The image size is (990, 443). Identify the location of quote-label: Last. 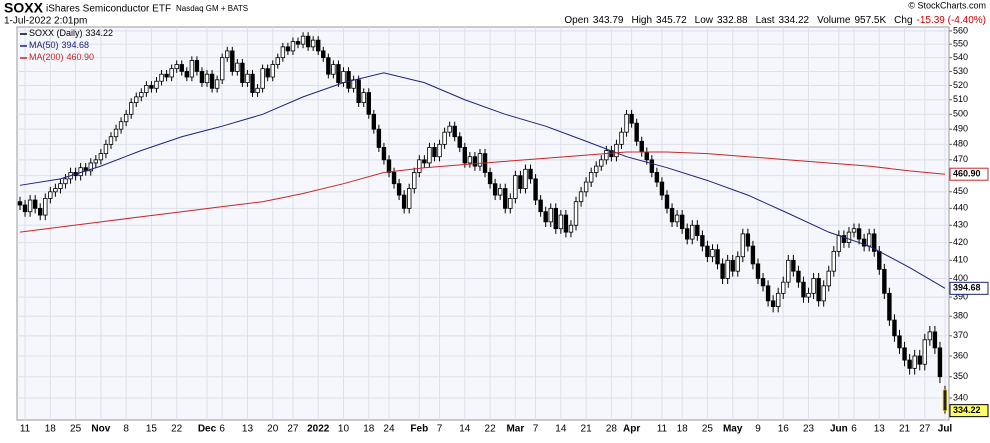
(765, 20).